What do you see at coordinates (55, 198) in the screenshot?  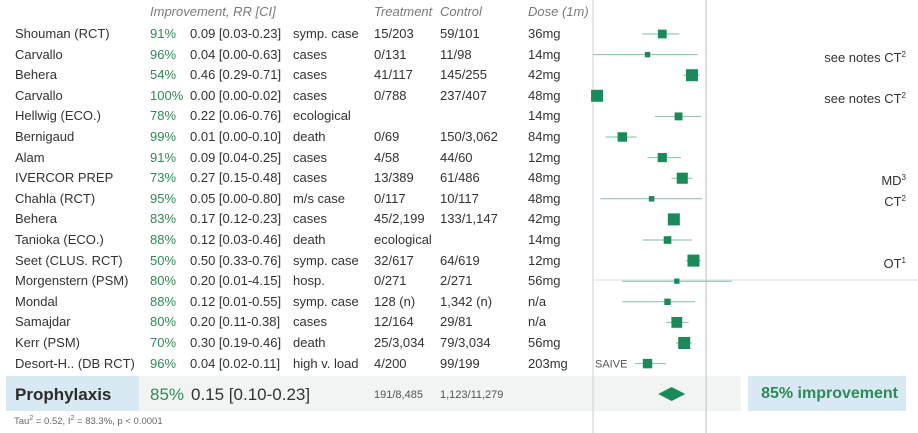 I see `study-name: Chahla (RCT)` at bounding box center [55, 198].